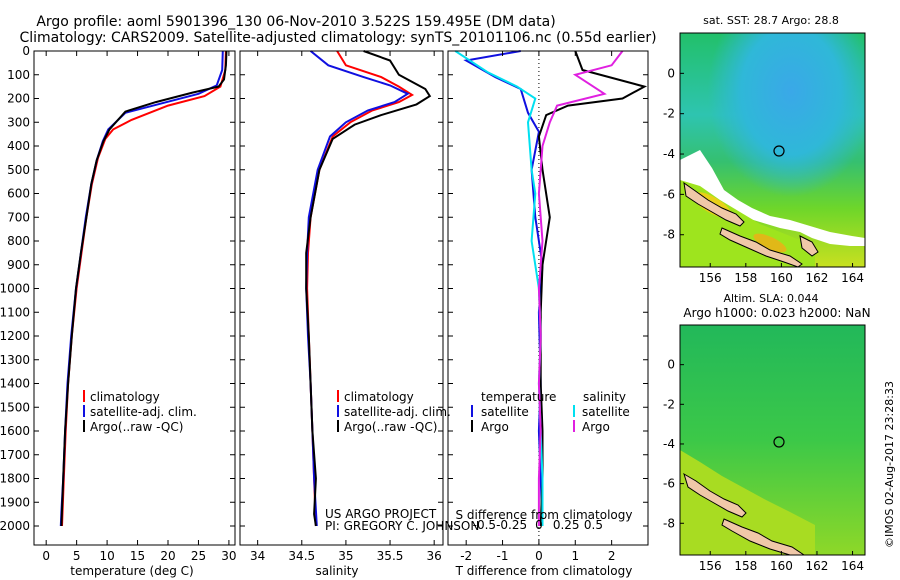  Describe the element at coordinates (345, 556) in the screenshot. I see `x-tick-label: 35` at that location.